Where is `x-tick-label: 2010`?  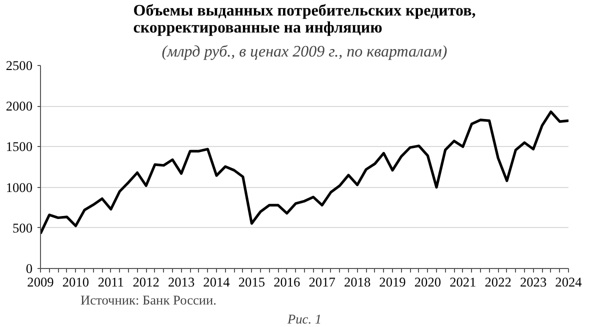
x-tick-label: 2010 is located at coordinates (76, 282).